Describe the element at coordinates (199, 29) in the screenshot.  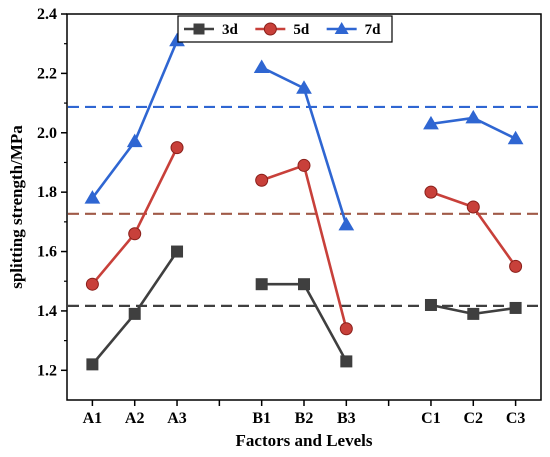
I see `legend-marker-3d` at that location.